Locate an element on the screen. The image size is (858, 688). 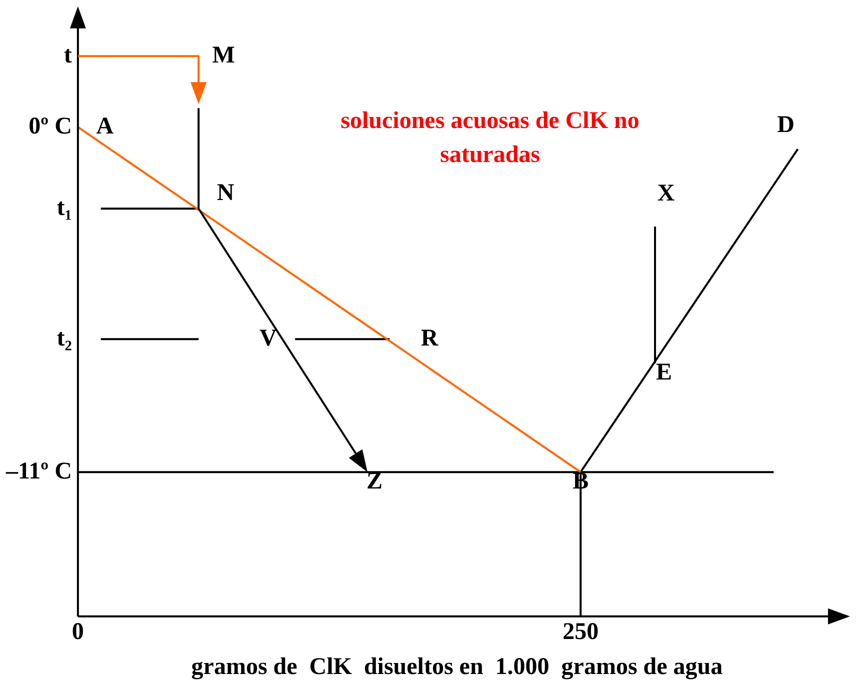
y-tick-label: t₁ is located at coordinates (64, 207).